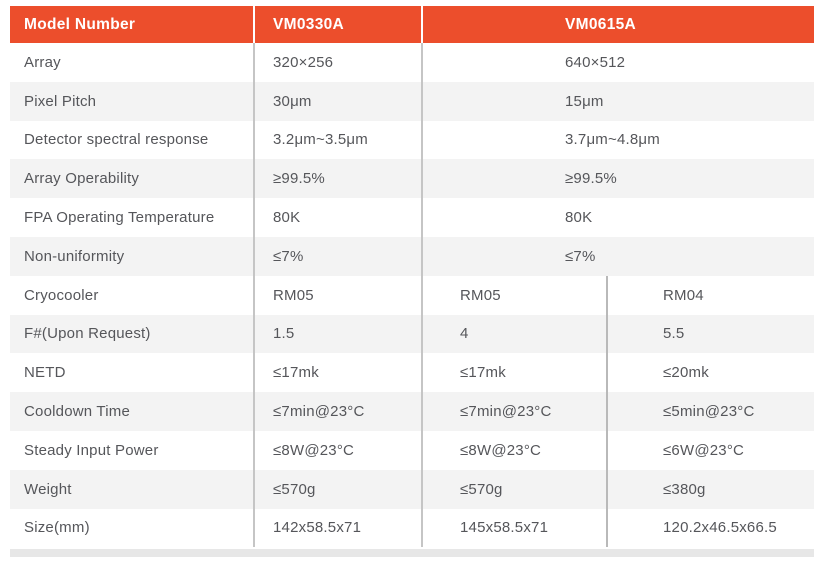 The image size is (814, 561). Describe the element at coordinates (292, 101) in the screenshot. I see `cell-vm0330a: 30μm` at that location.